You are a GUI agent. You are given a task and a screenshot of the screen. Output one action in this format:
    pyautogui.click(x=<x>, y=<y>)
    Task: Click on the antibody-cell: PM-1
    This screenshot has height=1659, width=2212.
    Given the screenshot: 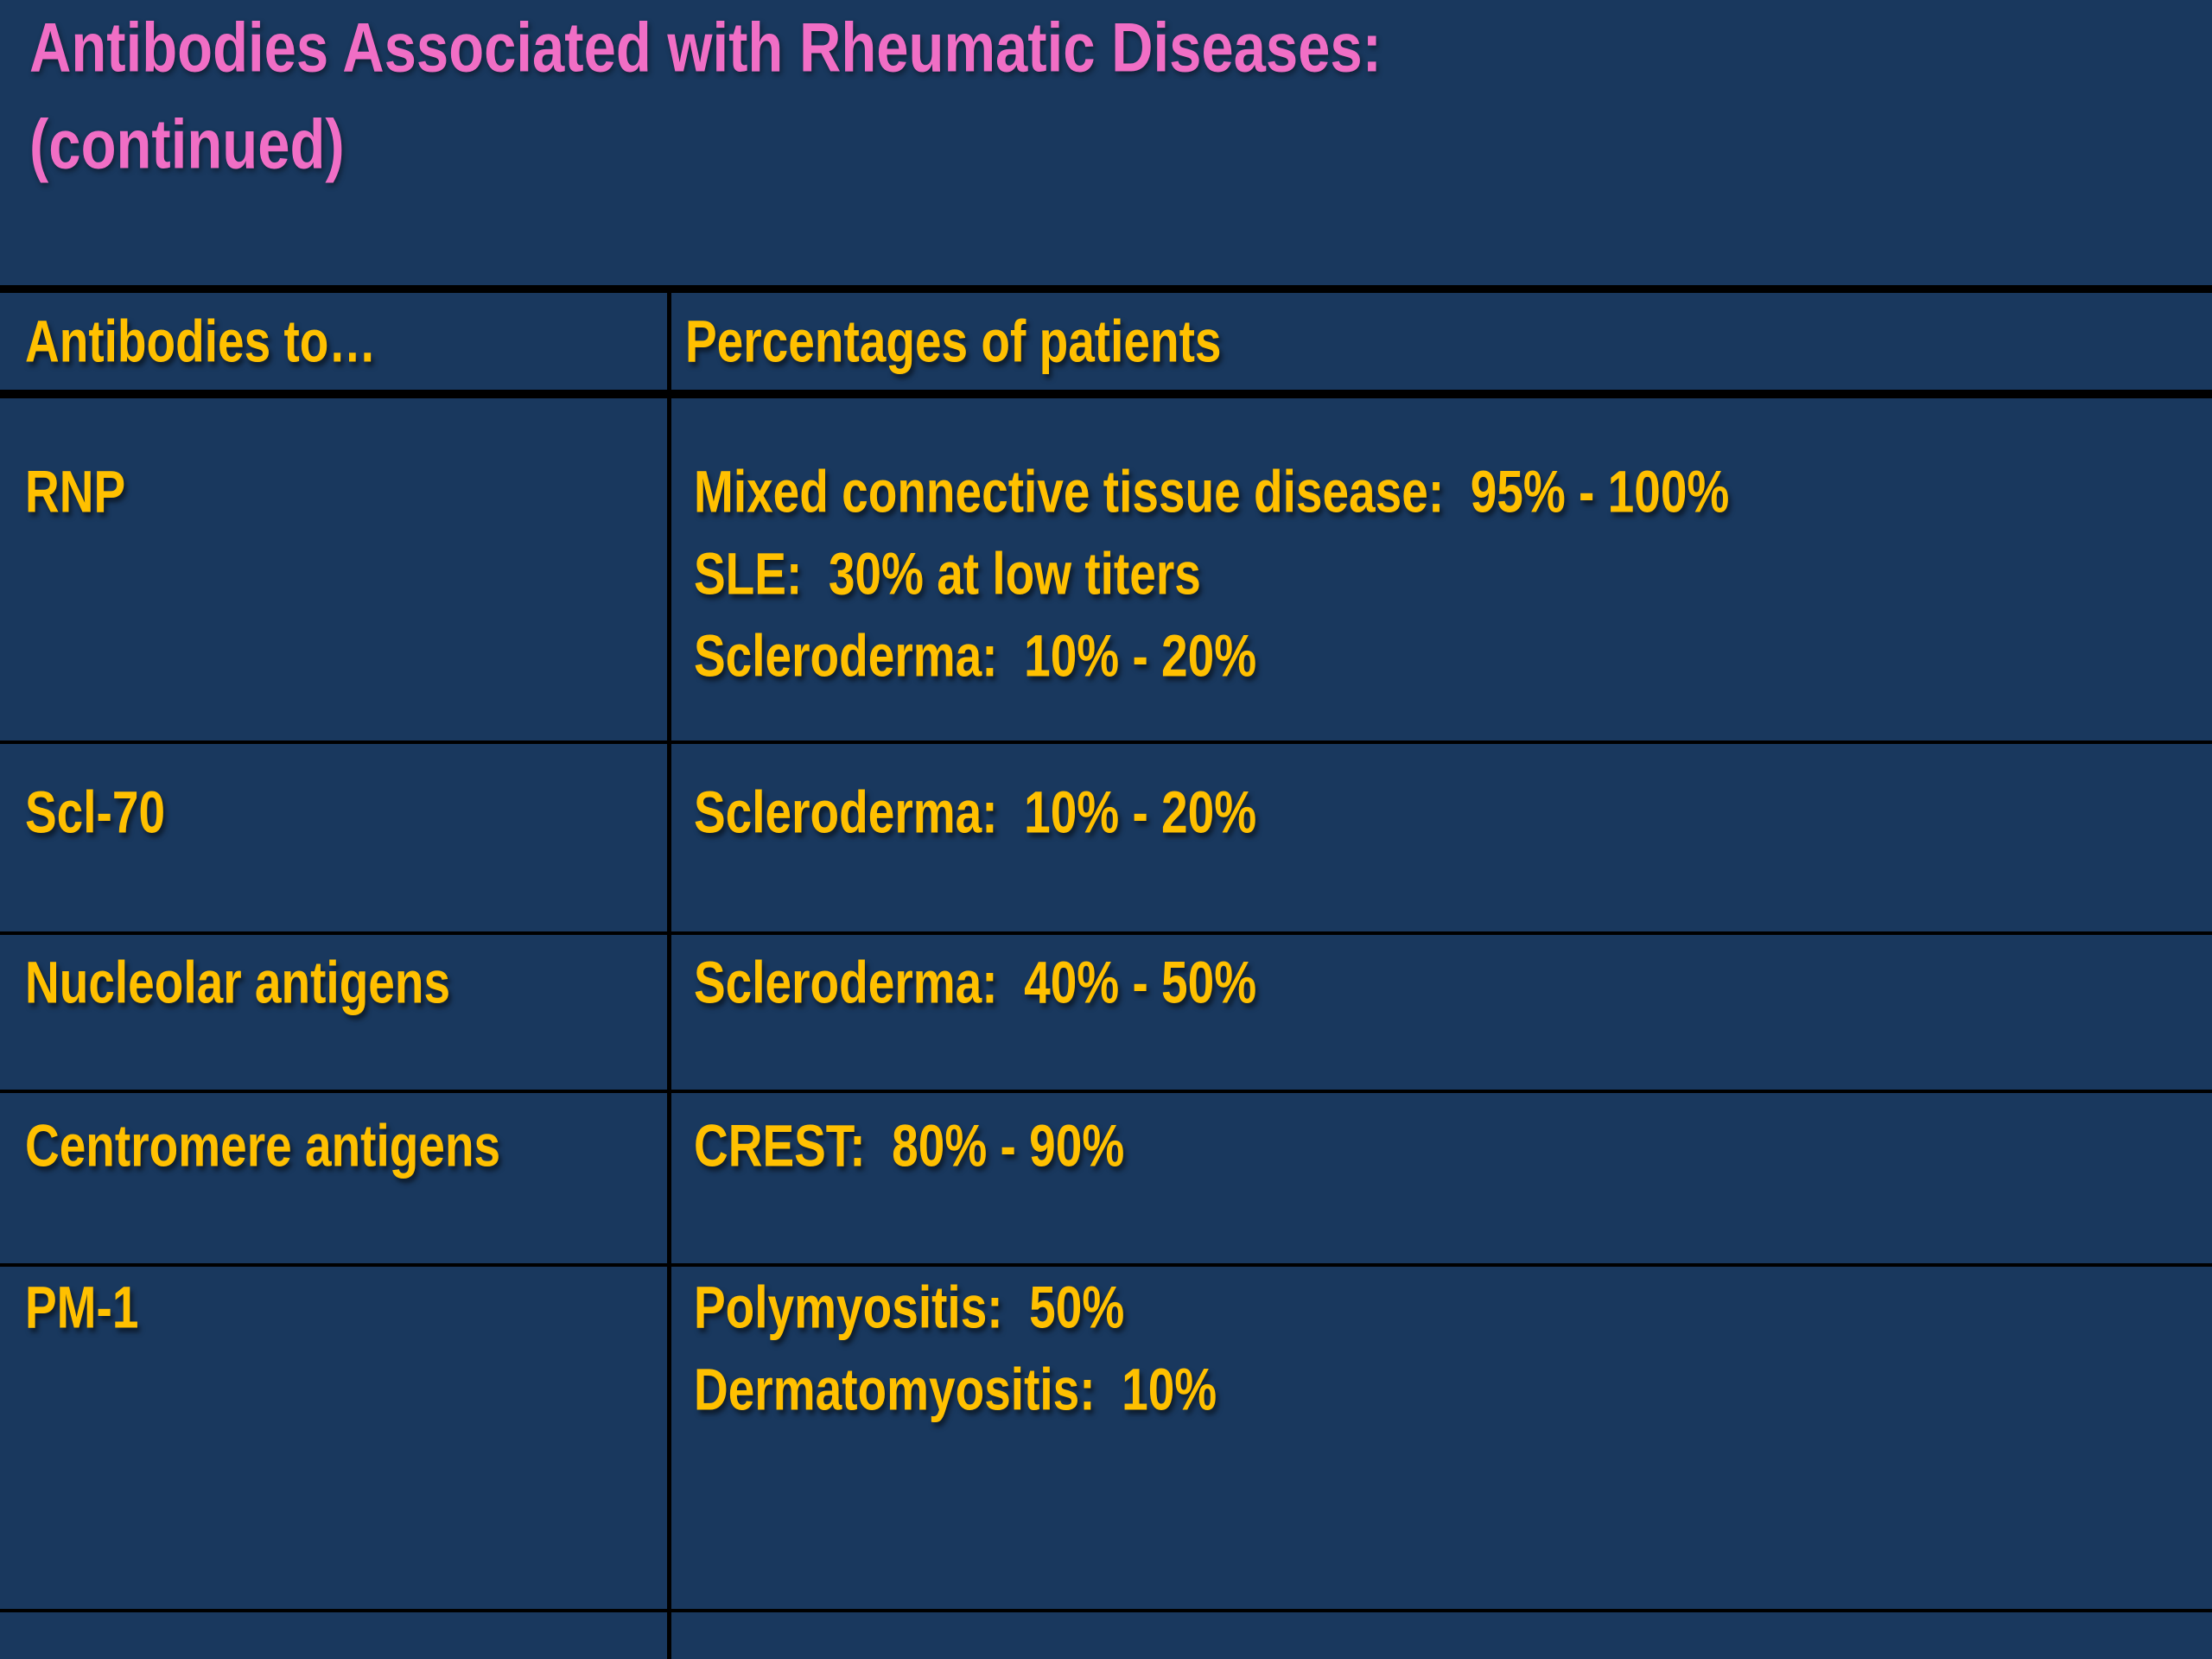 What is the action you would take?
    pyautogui.click(x=335, y=1438)
    